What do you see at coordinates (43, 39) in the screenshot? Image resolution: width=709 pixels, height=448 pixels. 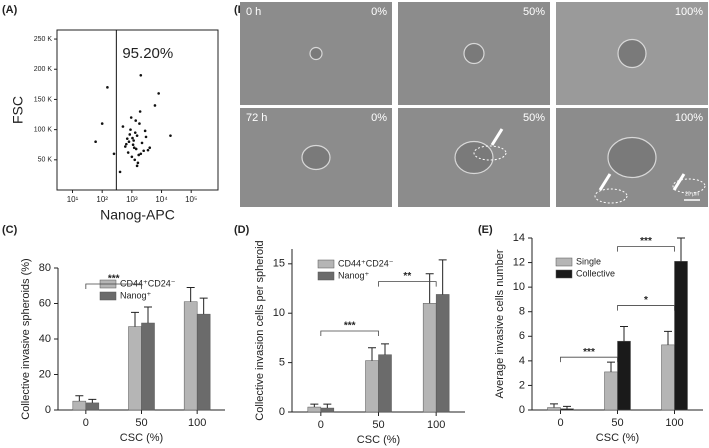 I see `y-tick-label: 250 K` at bounding box center [43, 39].